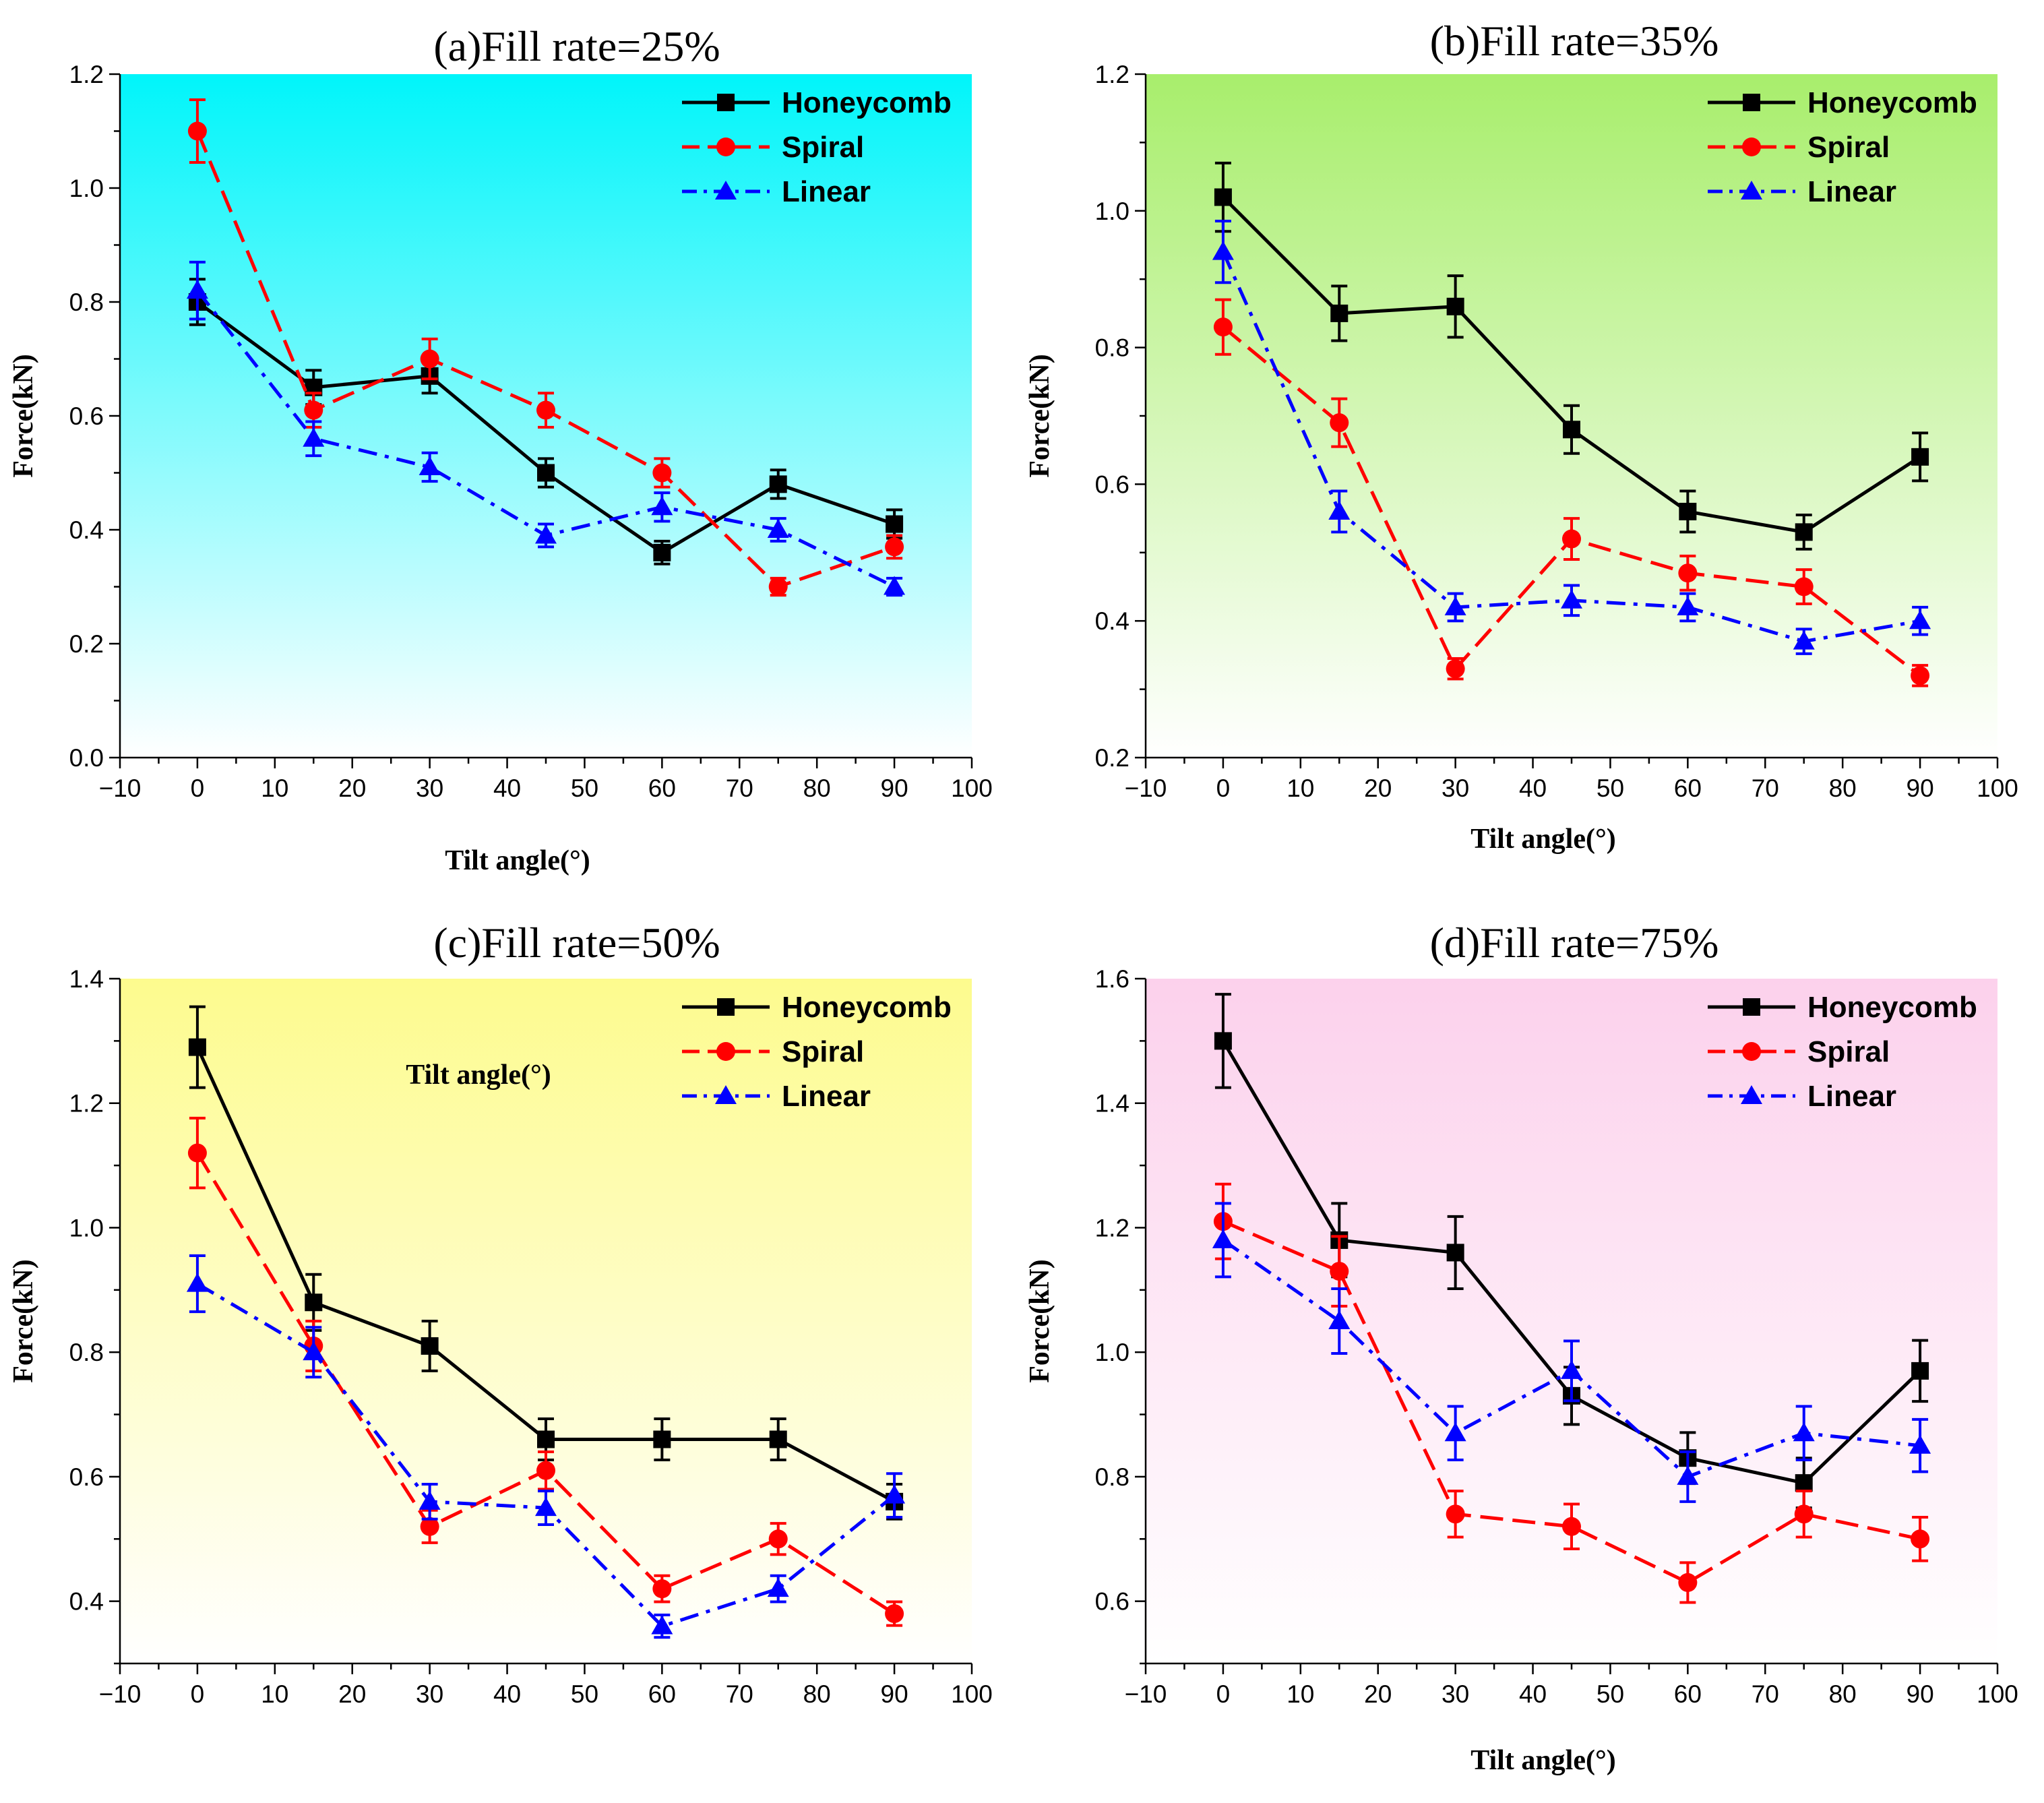 This screenshot has height=1803, width=2044. What do you see at coordinates (1574, 41) in the screenshot?
I see `chart-title: (b)Fill rate=35%` at bounding box center [1574, 41].